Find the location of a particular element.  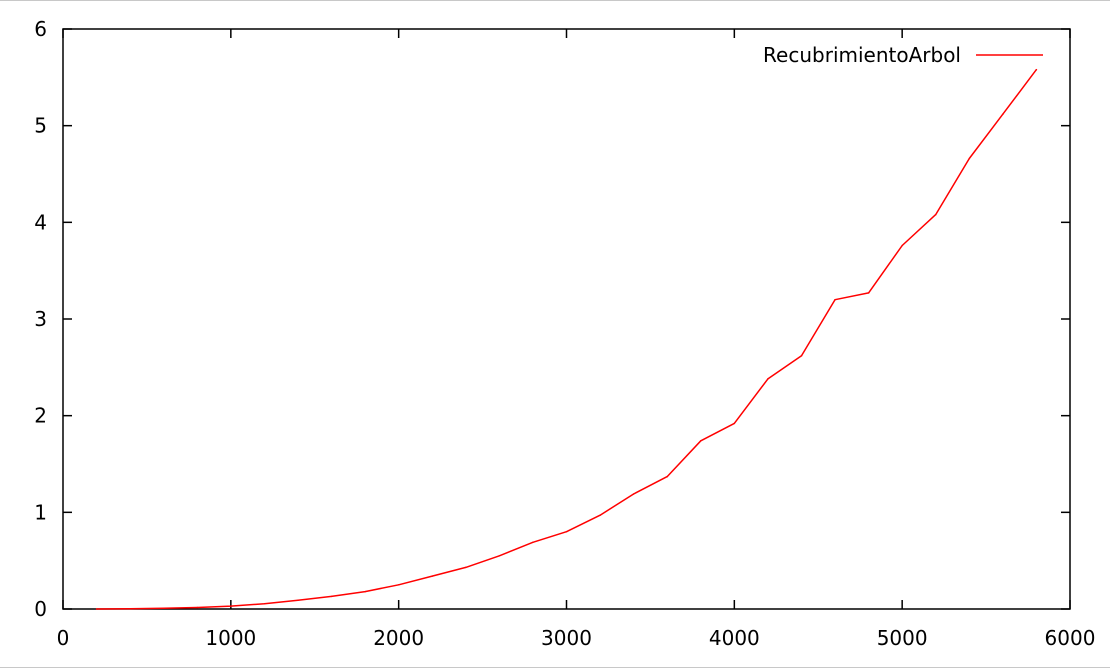

y-tick-label: 6 is located at coordinates (40, 29).